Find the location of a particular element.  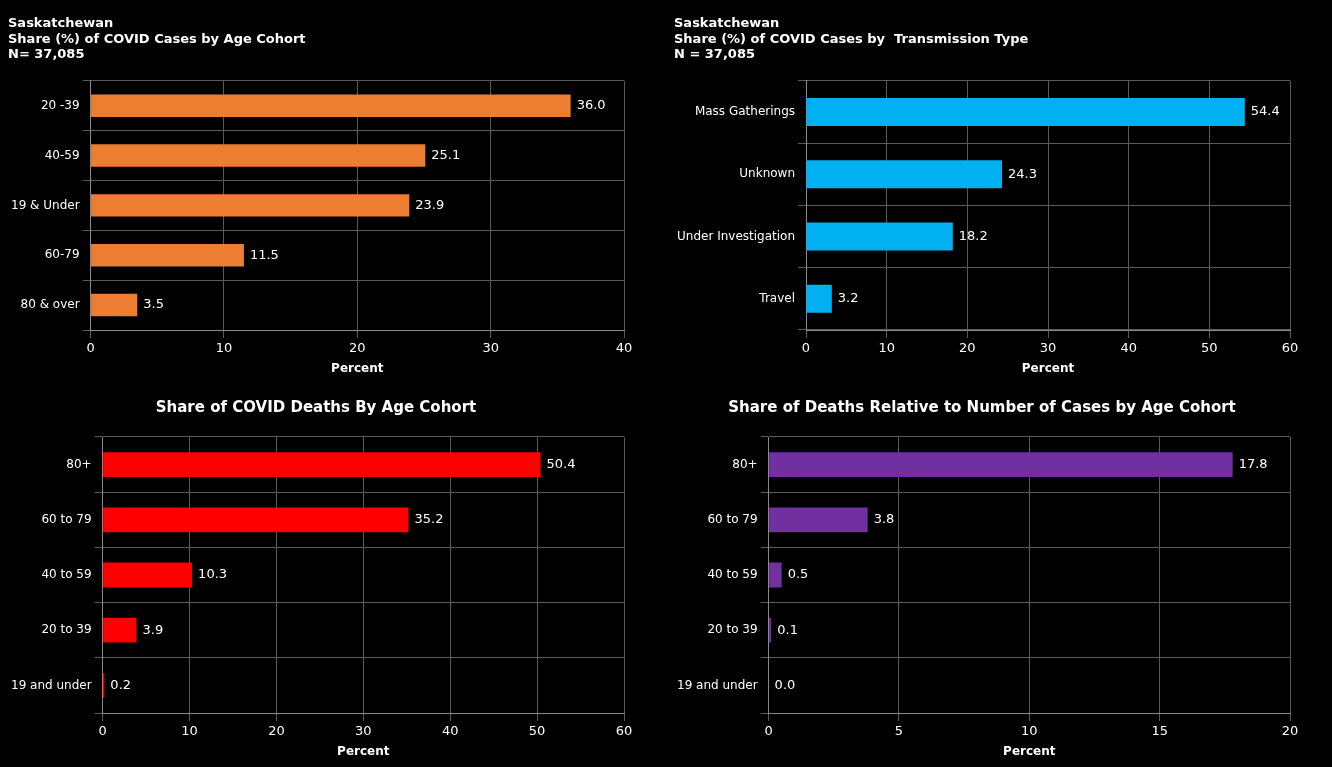

x-tick-label: 15 is located at coordinates (1159, 731).